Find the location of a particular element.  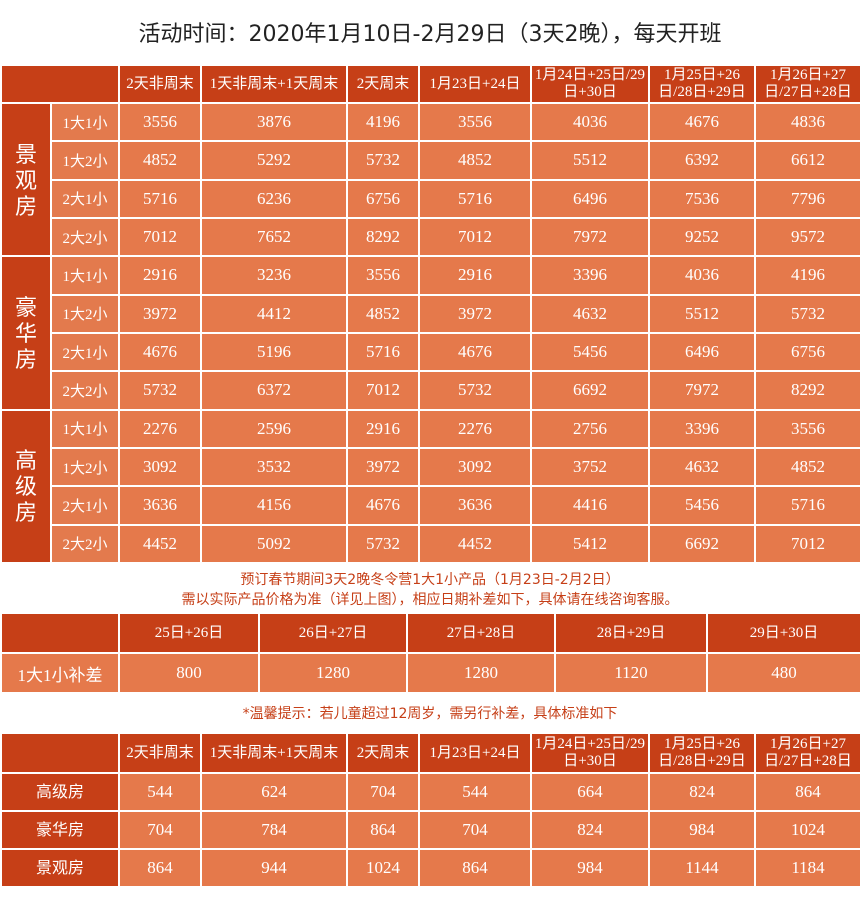

price-cell: 5412 is located at coordinates (590, 543).